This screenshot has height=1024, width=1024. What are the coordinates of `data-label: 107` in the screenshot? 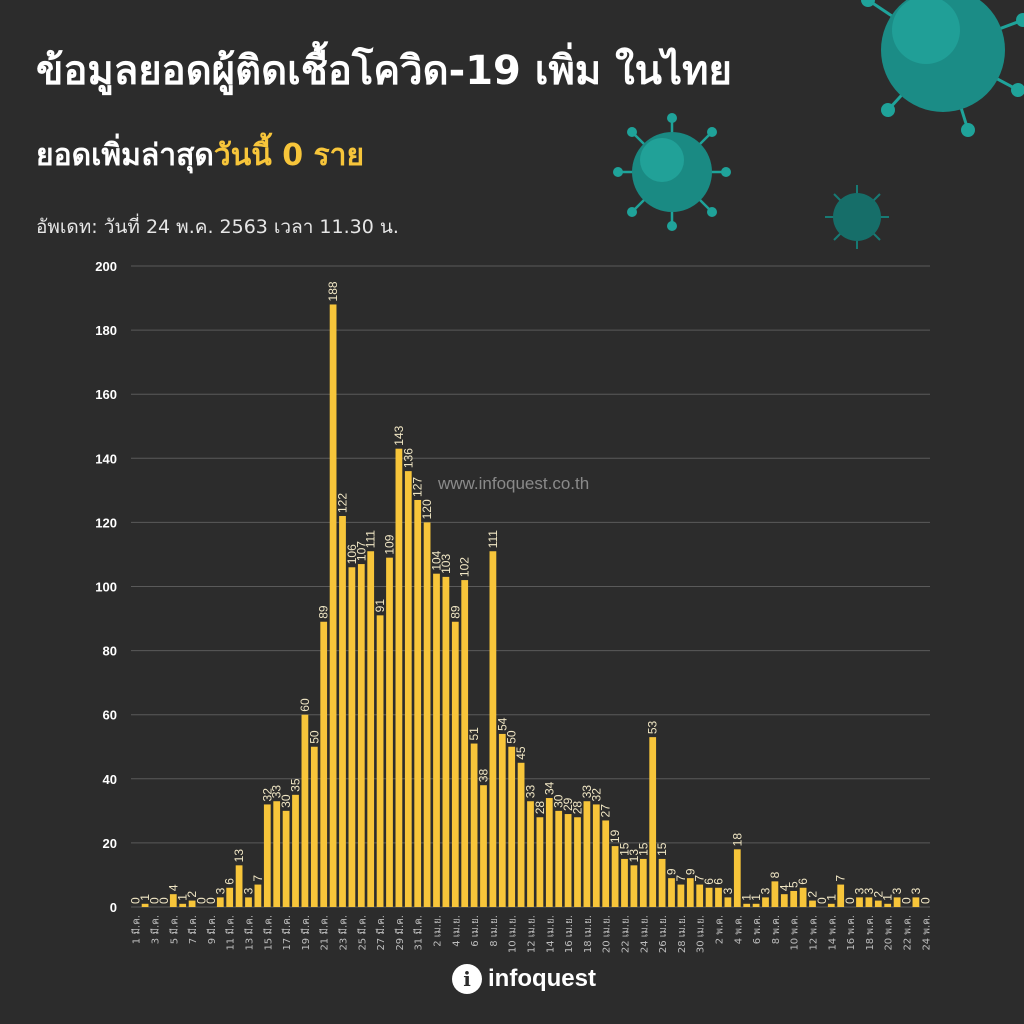 It's located at (361, 551).